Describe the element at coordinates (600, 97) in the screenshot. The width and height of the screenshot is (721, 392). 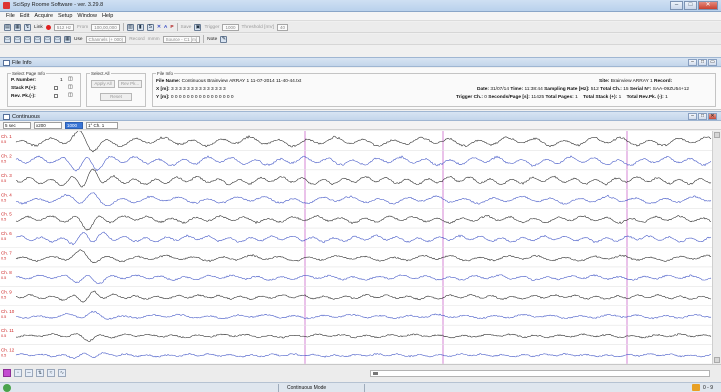
I see `total-stack-label: Total Stack (+):` at that location.